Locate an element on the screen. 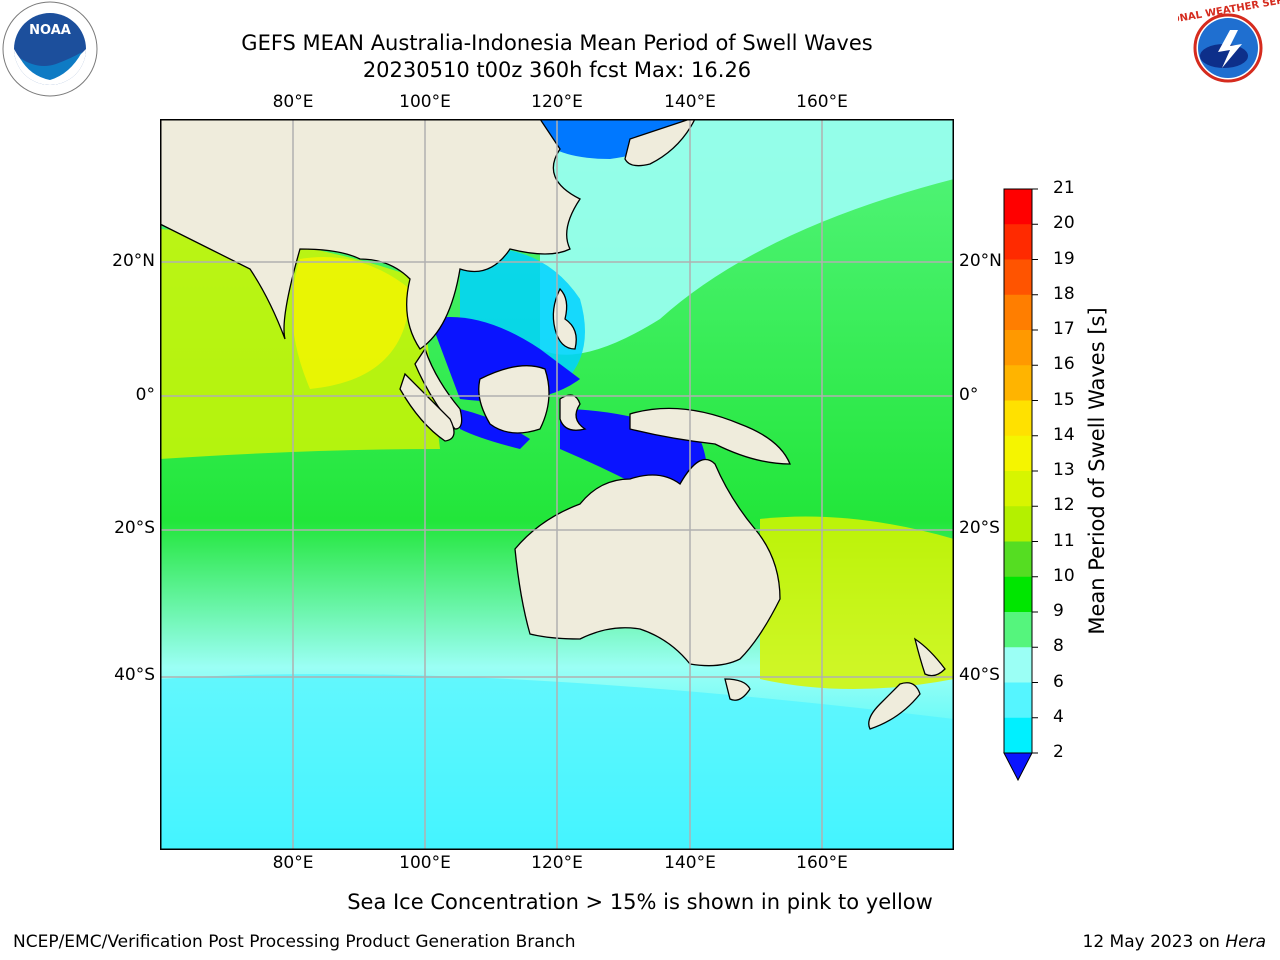 The height and width of the screenshot is (960, 1280). colorbar-tick-label: 16 is located at coordinates (1064, 364).